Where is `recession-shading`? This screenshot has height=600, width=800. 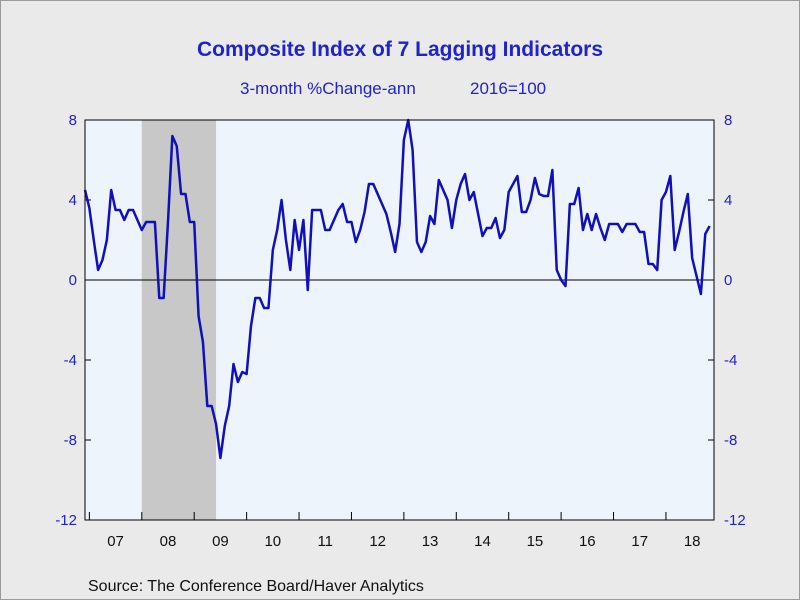
recession-shading is located at coordinates (179, 320).